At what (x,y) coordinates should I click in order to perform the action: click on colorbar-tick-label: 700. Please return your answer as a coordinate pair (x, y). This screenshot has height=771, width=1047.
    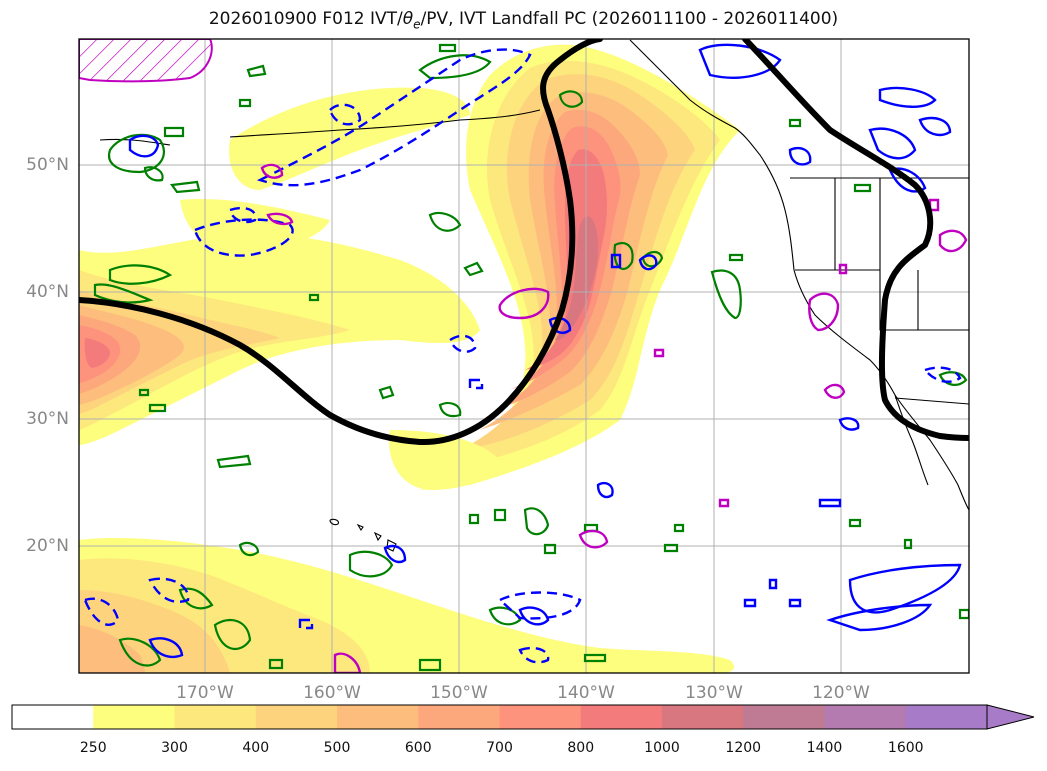
    Looking at the image, I should click on (499, 748).